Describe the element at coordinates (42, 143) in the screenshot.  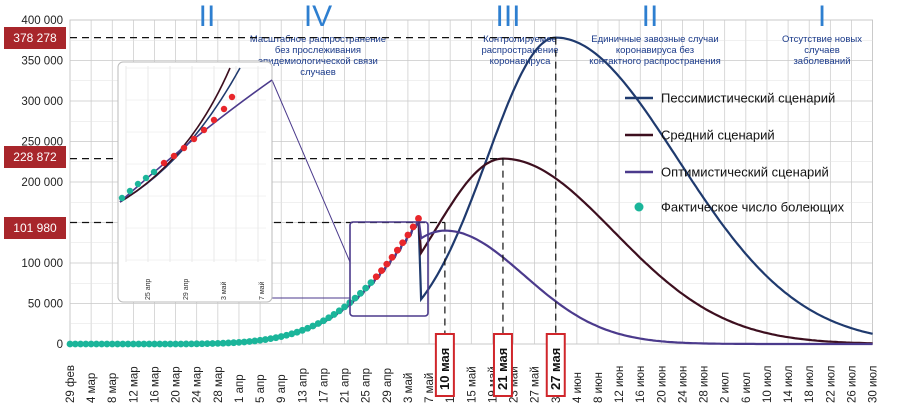
I see `y-tick-label: 250 000` at that location.